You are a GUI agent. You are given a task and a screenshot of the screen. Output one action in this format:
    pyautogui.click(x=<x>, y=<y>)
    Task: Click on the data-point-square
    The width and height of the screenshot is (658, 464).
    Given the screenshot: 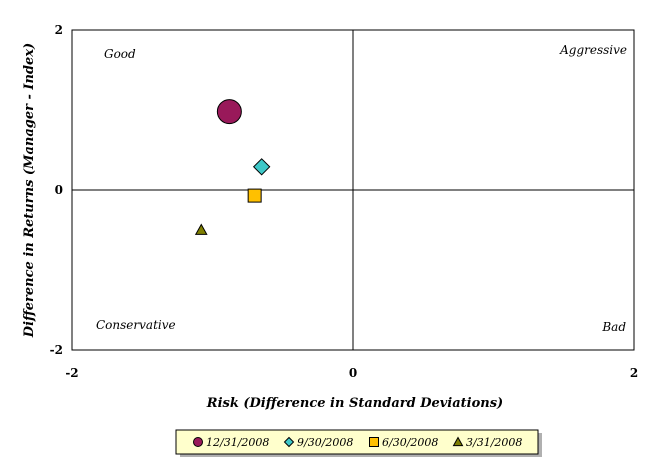 What is the action you would take?
    pyautogui.click(x=254, y=195)
    